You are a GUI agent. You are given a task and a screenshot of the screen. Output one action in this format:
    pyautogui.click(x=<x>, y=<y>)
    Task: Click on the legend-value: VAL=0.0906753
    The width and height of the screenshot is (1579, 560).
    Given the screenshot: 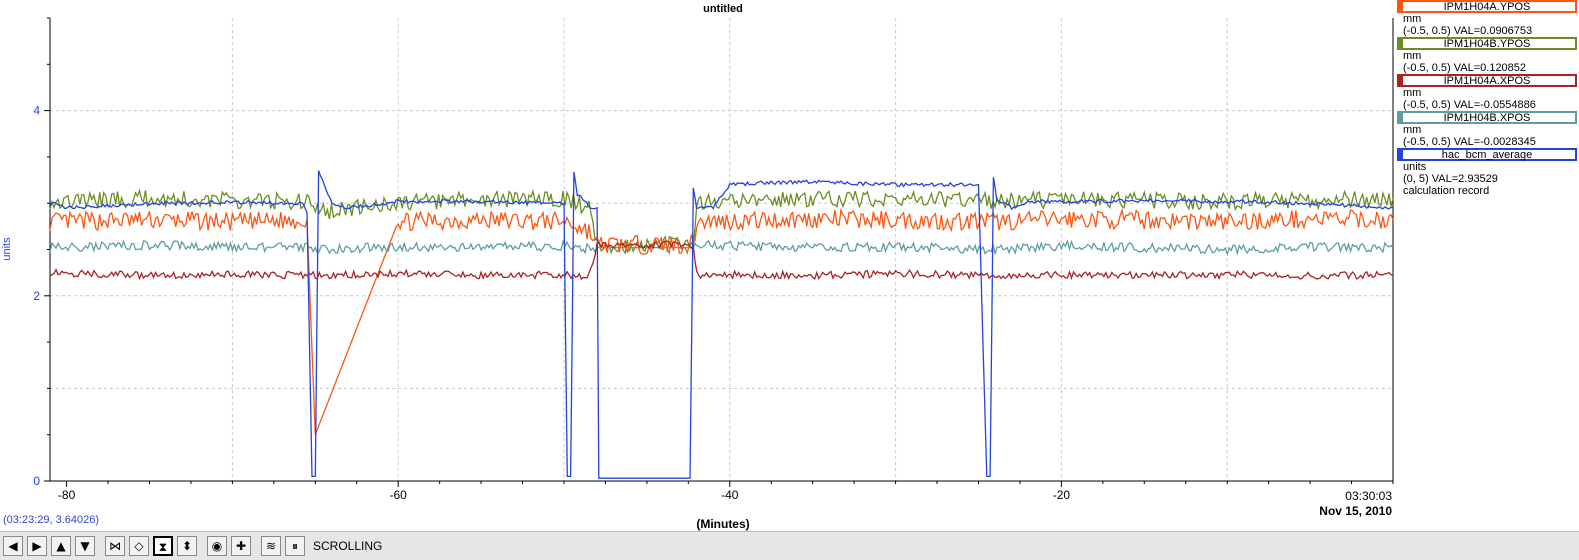 What is the action you would take?
    pyautogui.click(x=1493, y=31)
    